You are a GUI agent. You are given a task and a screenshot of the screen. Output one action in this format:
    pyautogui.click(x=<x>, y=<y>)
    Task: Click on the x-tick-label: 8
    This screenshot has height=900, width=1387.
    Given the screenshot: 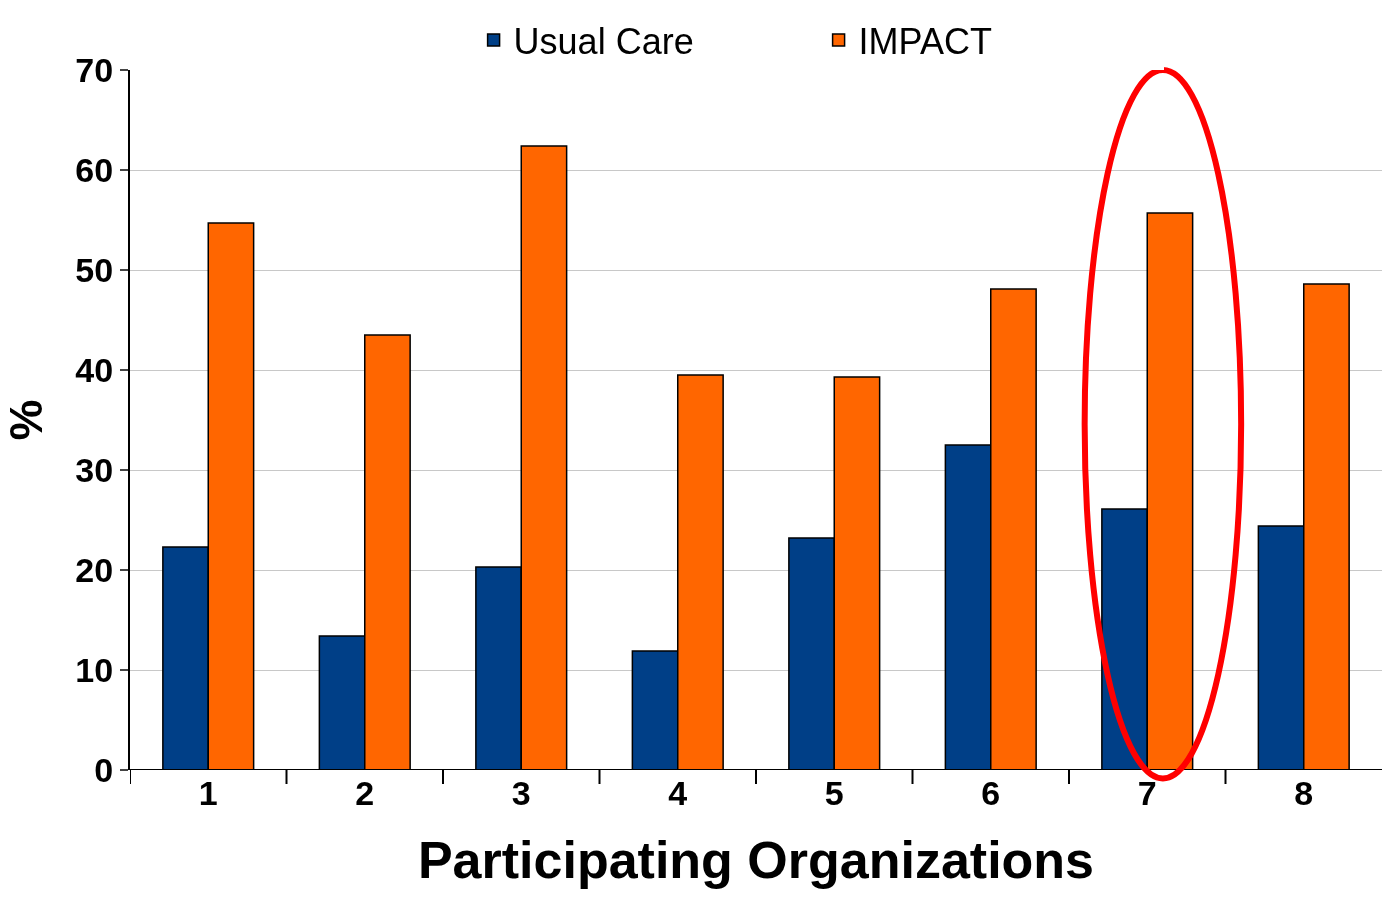 What is the action you would take?
    pyautogui.click(x=1304, y=793)
    